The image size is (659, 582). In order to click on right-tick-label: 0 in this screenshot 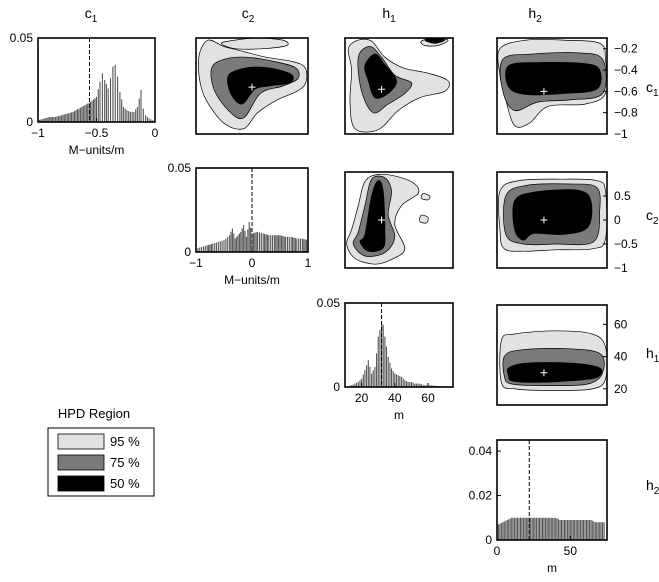, I will do `click(617, 220)`.